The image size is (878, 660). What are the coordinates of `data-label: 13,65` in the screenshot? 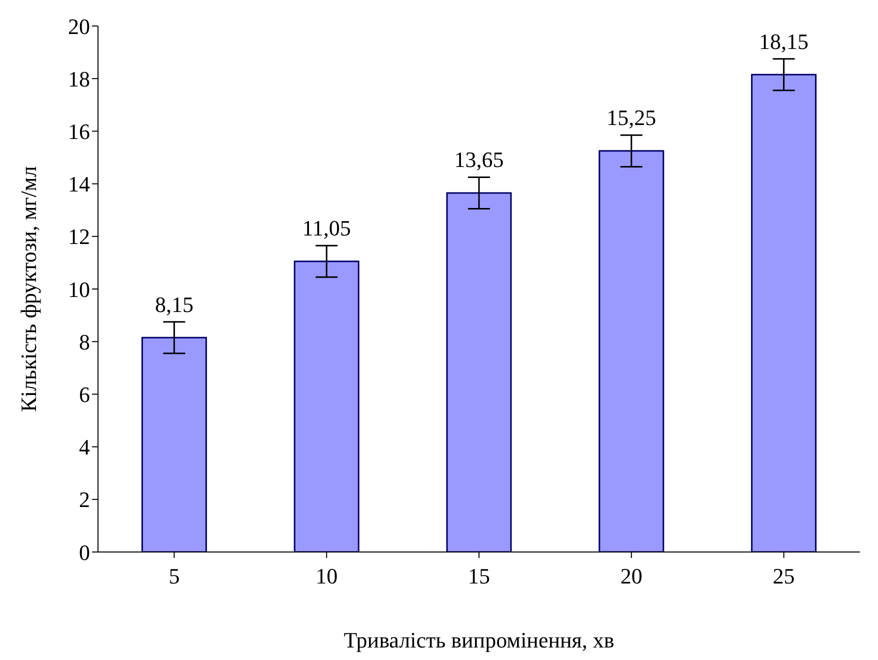 It's located at (479, 159).